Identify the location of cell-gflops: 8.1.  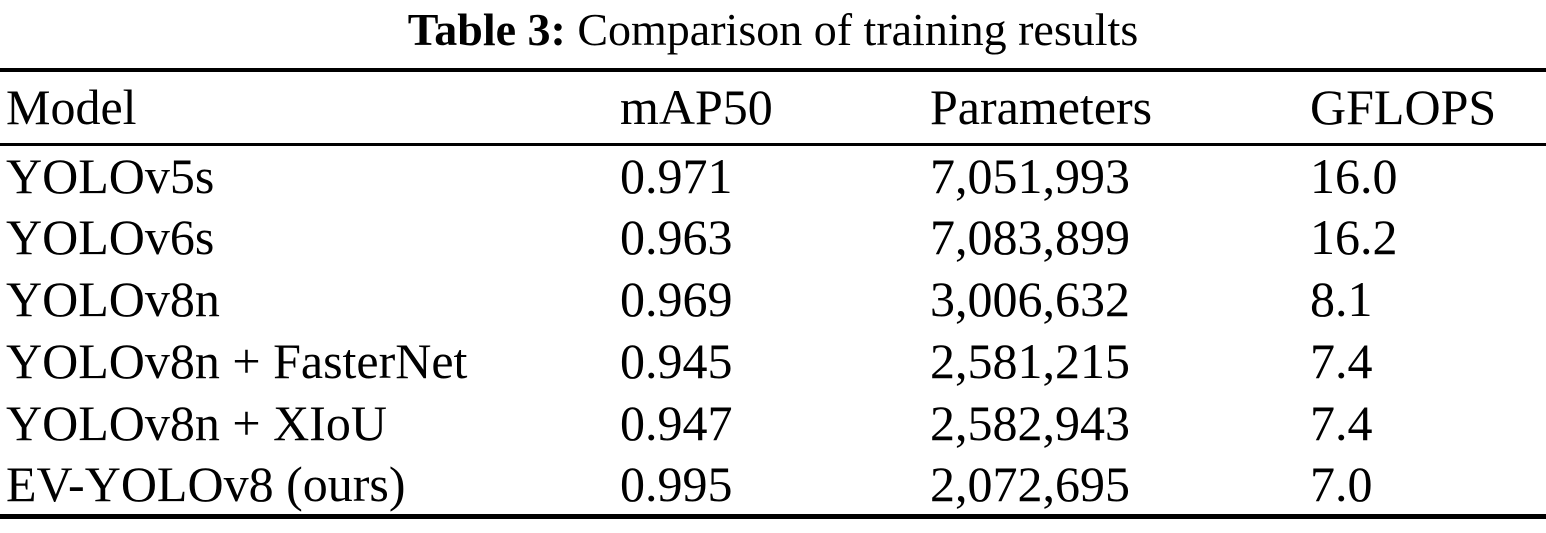
(1341, 299).